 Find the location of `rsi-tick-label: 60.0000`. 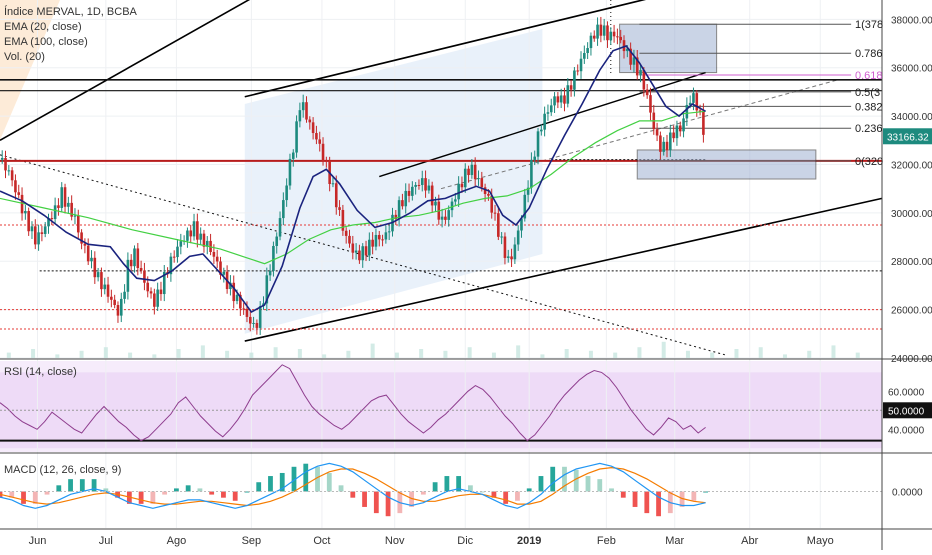

rsi-tick-label: 60.0000 is located at coordinates (906, 392).